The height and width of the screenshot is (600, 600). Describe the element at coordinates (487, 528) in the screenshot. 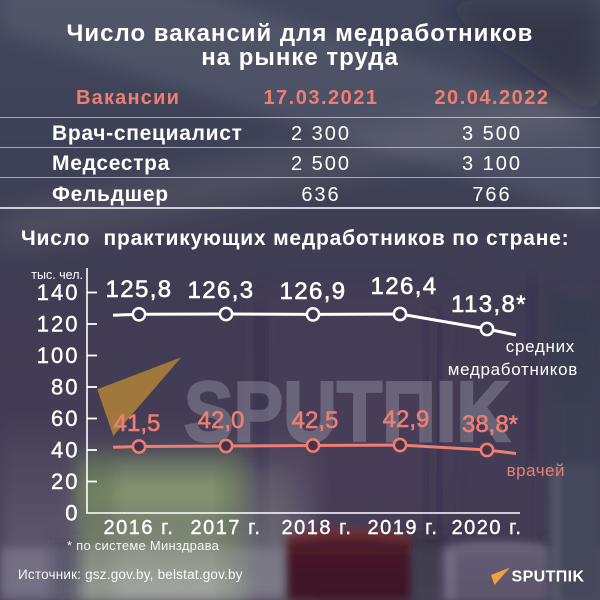

I see `svg-text: 2020 г.` at that location.